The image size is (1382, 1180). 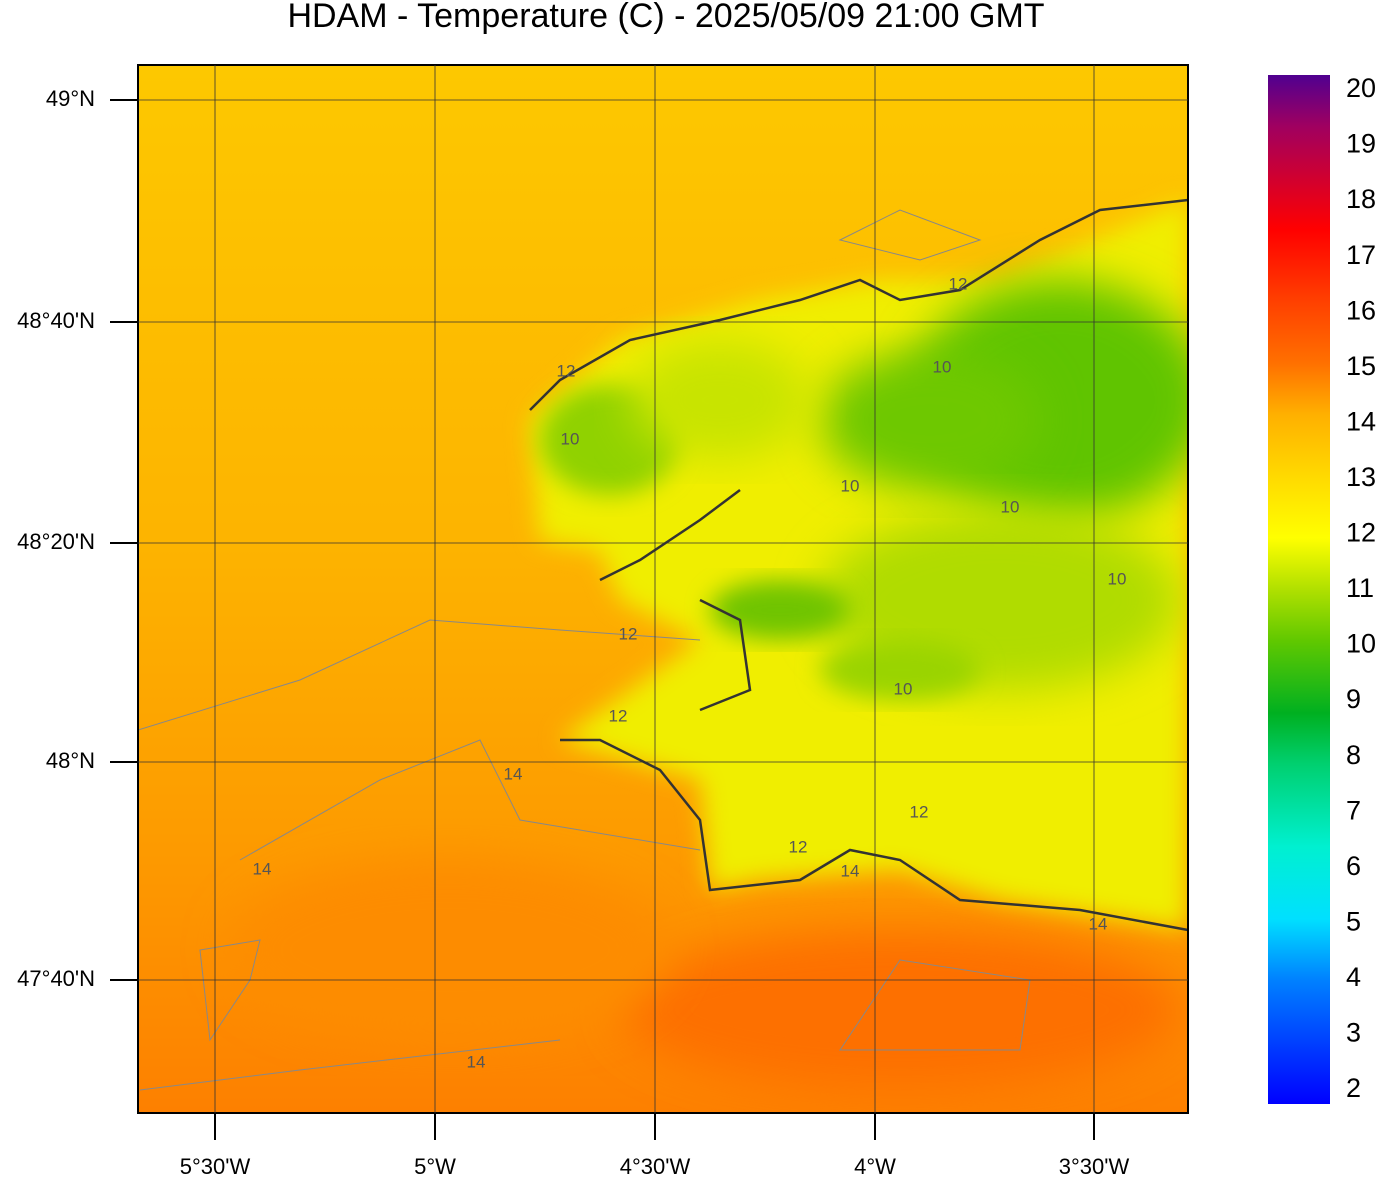 I want to click on colorbar-label: 20, so click(x=1361, y=88).